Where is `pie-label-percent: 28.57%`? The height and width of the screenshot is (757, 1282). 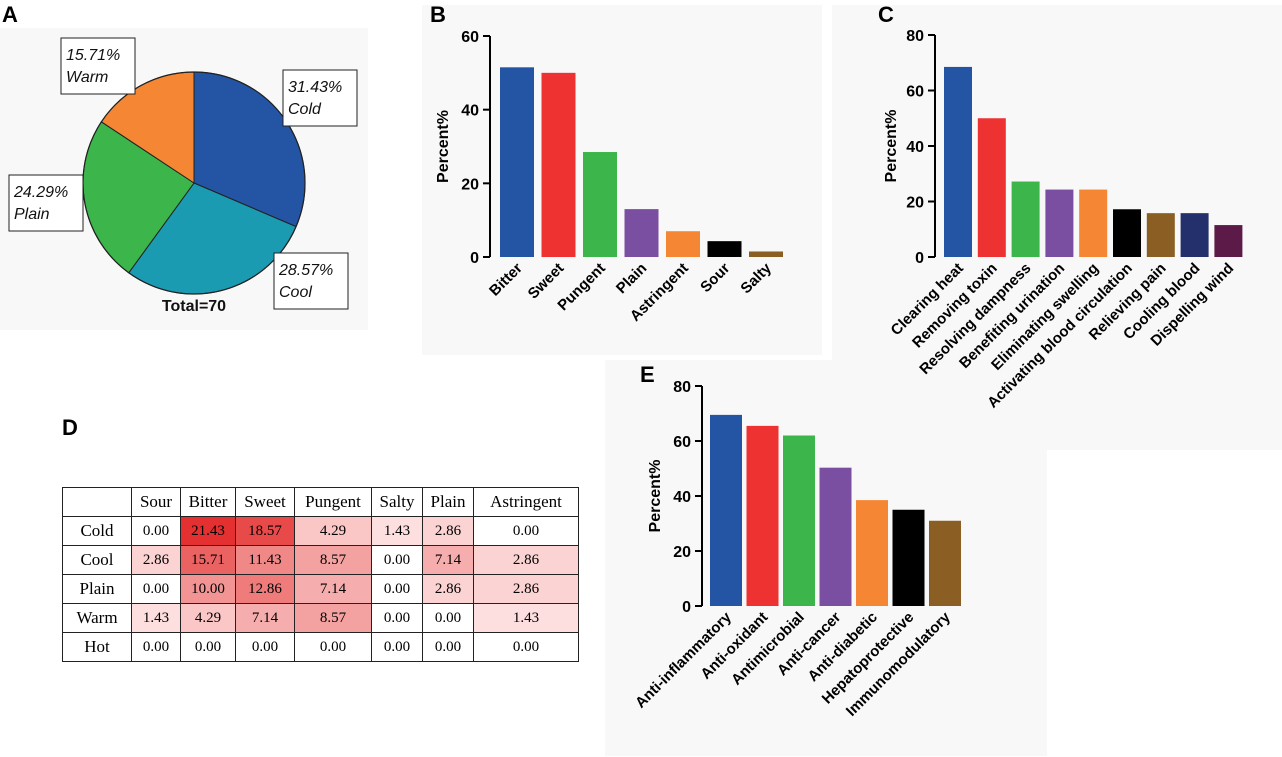 pie-label-percent: 28.57% is located at coordinates (305, 270).